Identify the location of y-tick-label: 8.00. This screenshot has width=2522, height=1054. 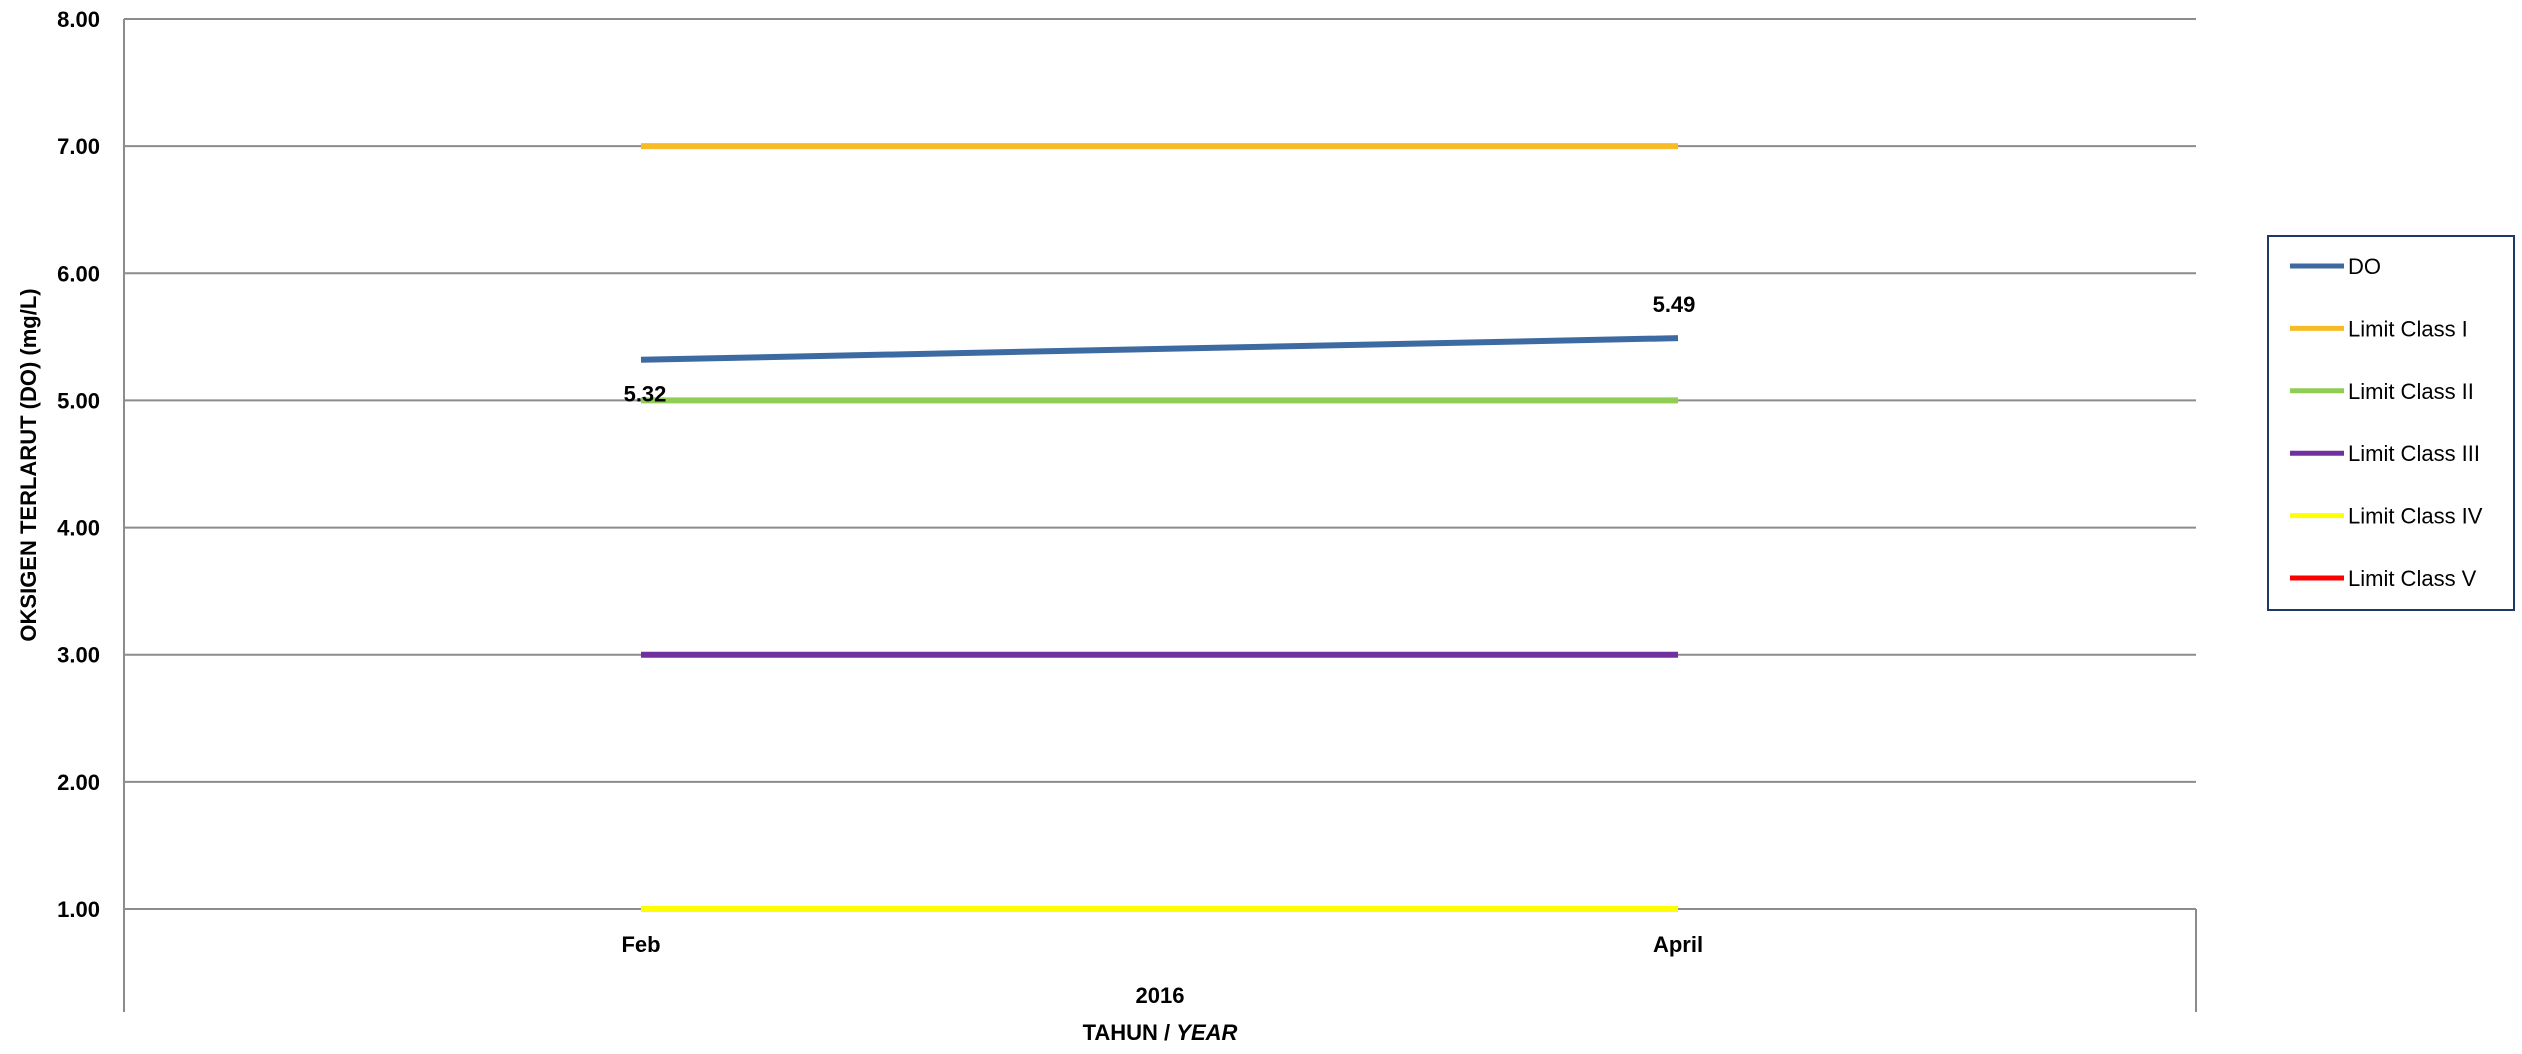
(78, 19).